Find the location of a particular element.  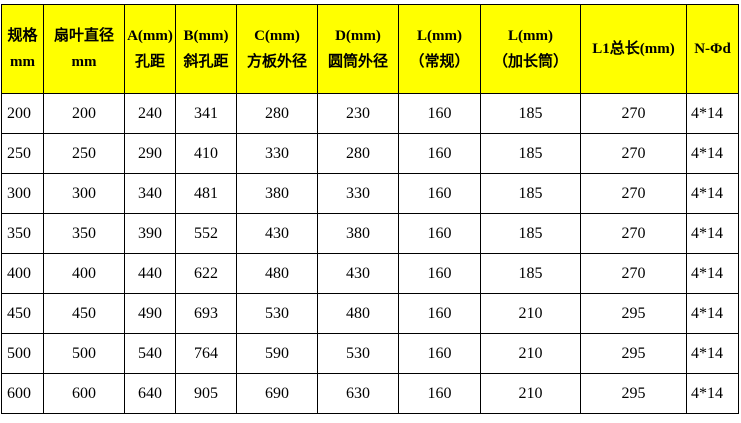

column-header: B(mm) 斜孔距 is located at coordinates (206, 49).